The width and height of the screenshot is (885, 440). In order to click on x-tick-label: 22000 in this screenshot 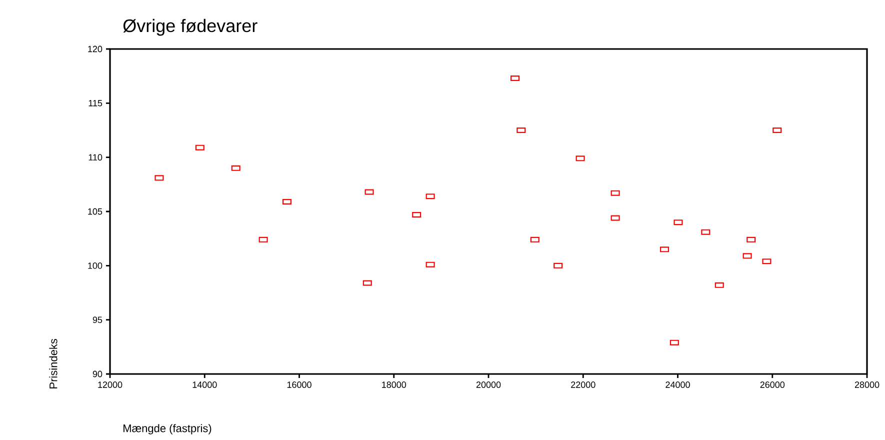, I will do `click(583, 385)`.